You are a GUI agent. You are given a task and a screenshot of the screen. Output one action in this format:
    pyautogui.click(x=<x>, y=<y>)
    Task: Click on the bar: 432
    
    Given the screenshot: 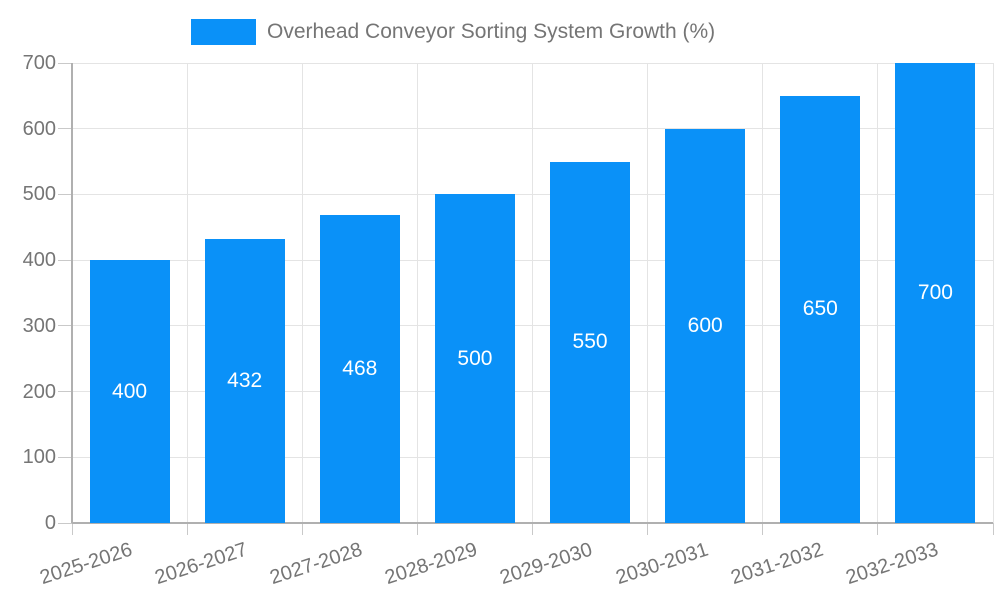 What is the action you would take?
    pyautogui.click(x=244, y=381)
    